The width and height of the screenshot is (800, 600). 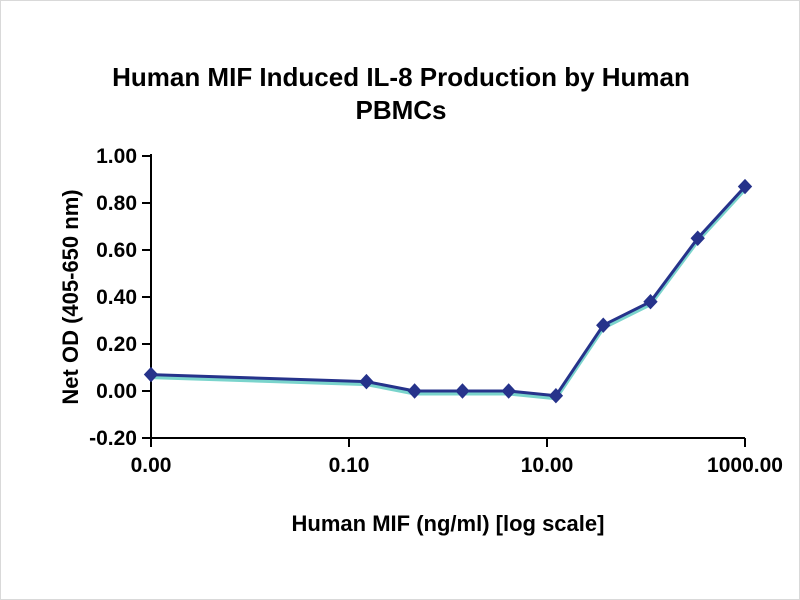 What do you see at coordinates (116, 156) in the screenshot?
I see `y-tick-label: 1.00` at bounding box center [116, 156].